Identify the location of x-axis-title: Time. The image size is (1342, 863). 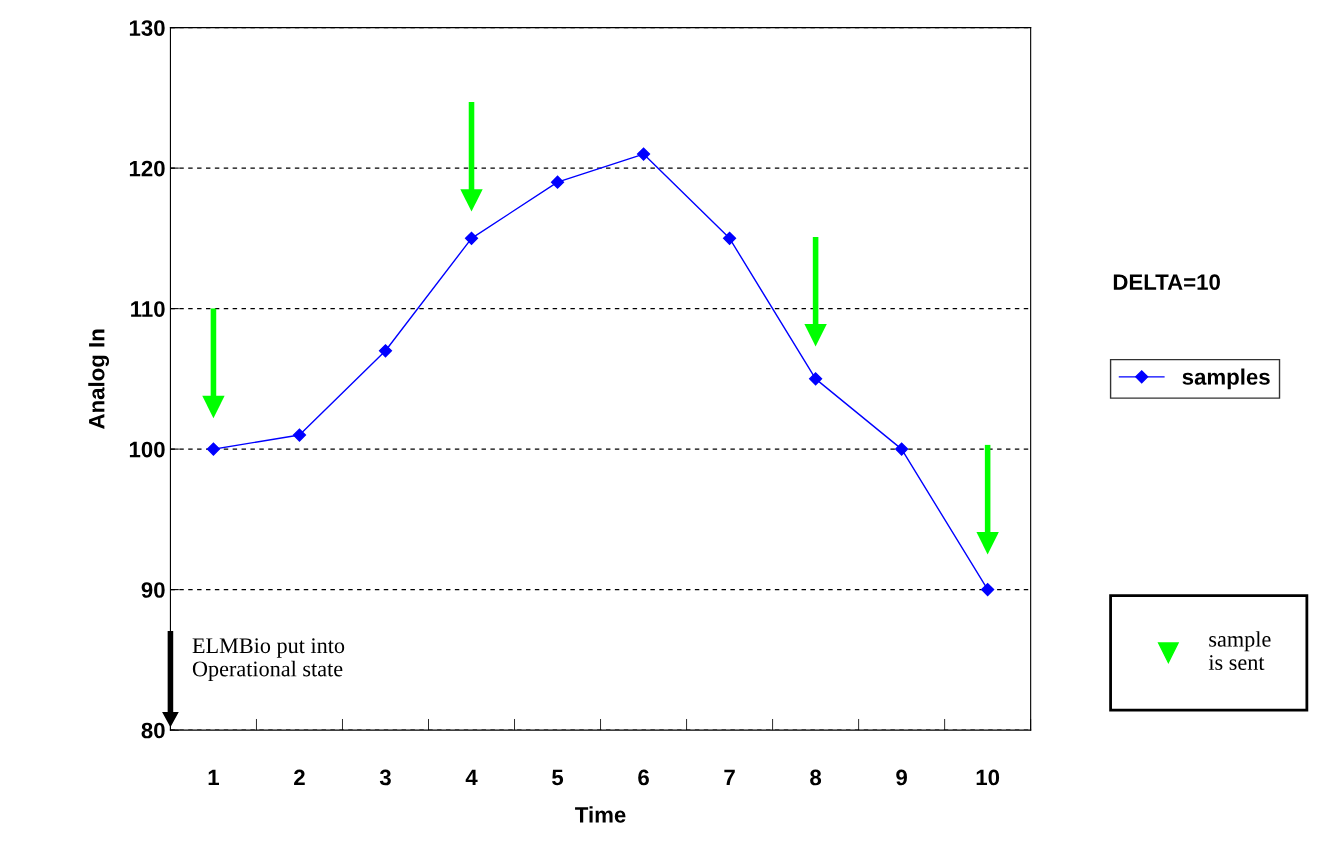
(600, 814).